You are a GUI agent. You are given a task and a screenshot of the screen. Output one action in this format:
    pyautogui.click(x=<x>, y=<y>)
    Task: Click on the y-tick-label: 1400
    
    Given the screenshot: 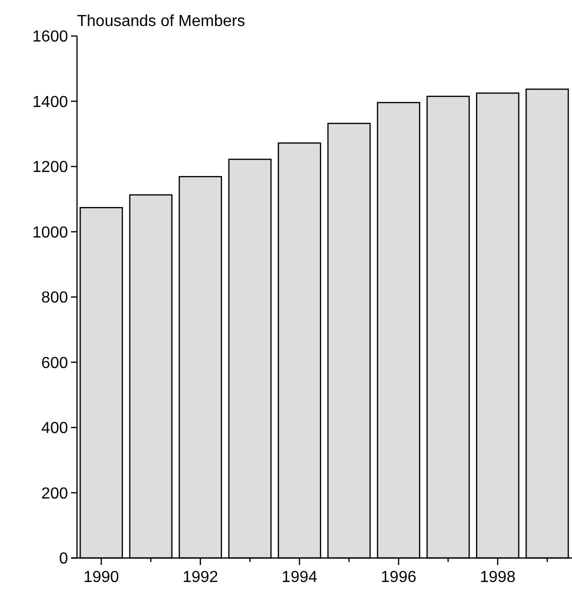 What is the action you would take?
    pyautogui.click(x=50, y=102)
    